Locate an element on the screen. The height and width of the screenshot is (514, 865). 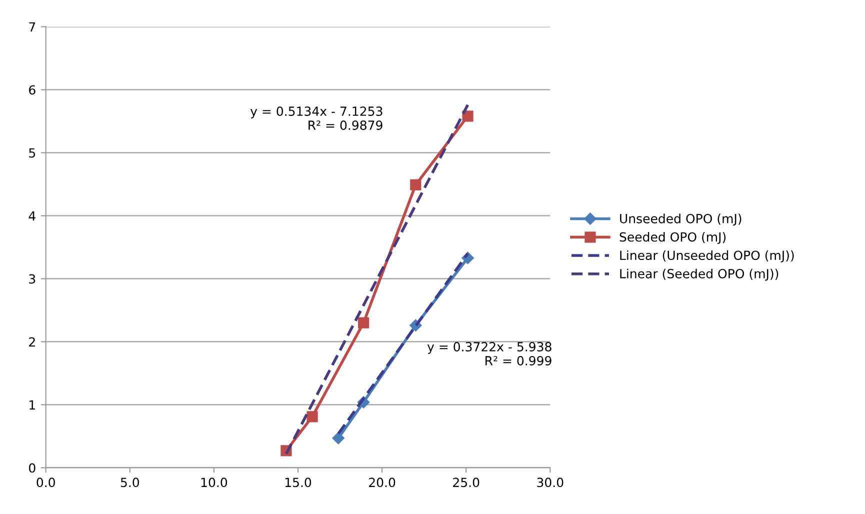
x-tick-label: 20.0 is located at coordinates (382, 483).